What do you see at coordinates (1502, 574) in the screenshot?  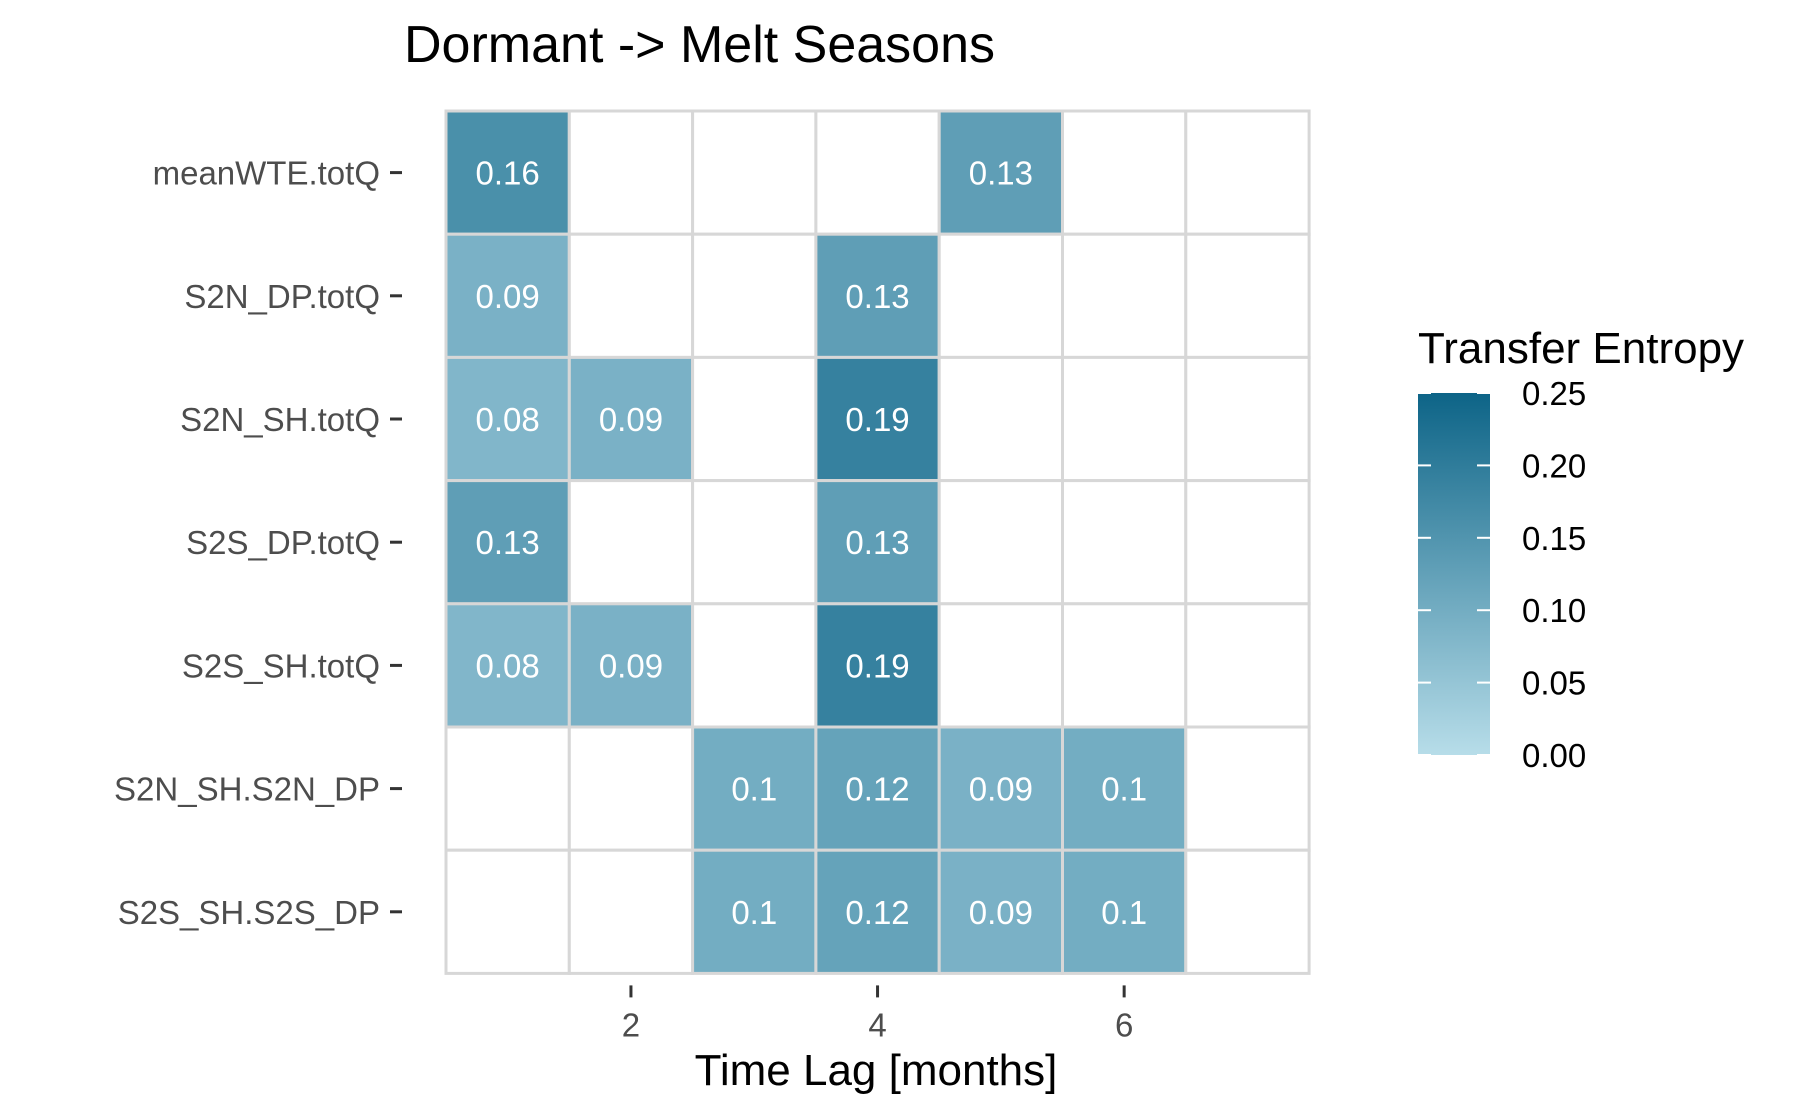 I see `legend-ticks: 0.25 0.20 0.15 0.10 0.05 0.00` at bounding box center [1502, 574].